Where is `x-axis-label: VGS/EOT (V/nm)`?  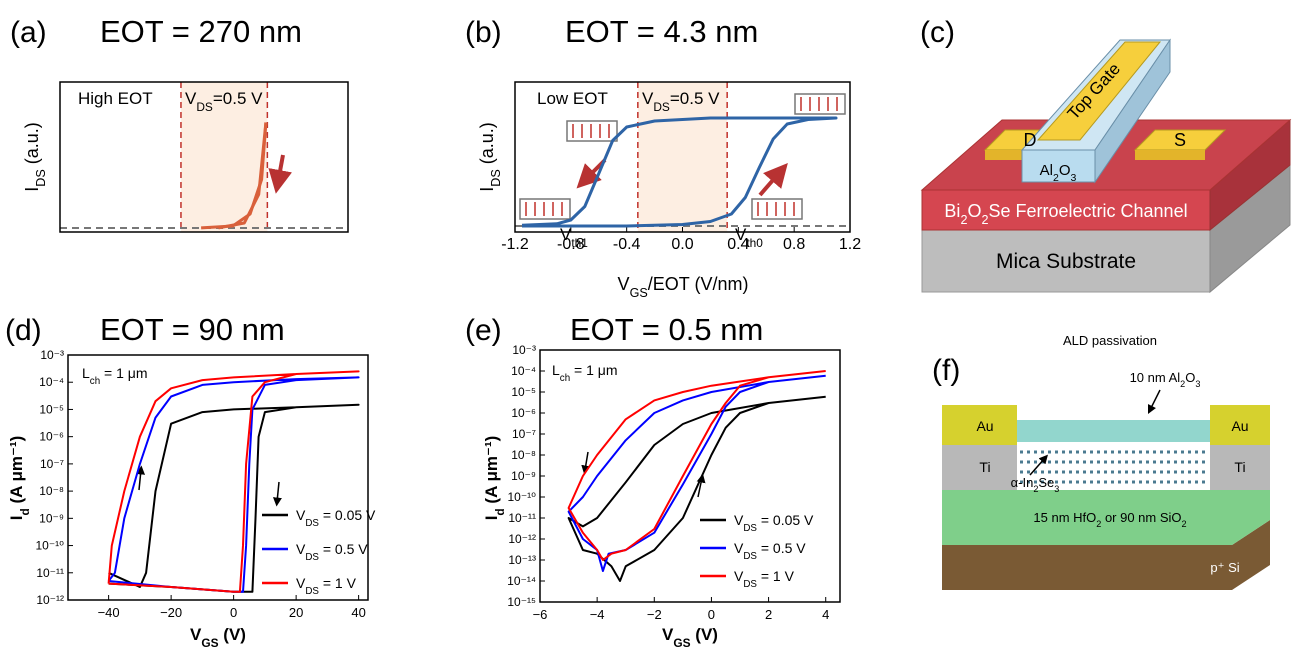 x-axis-label: VGS/EOT (V/nm) is located at coordinates (683, 287).